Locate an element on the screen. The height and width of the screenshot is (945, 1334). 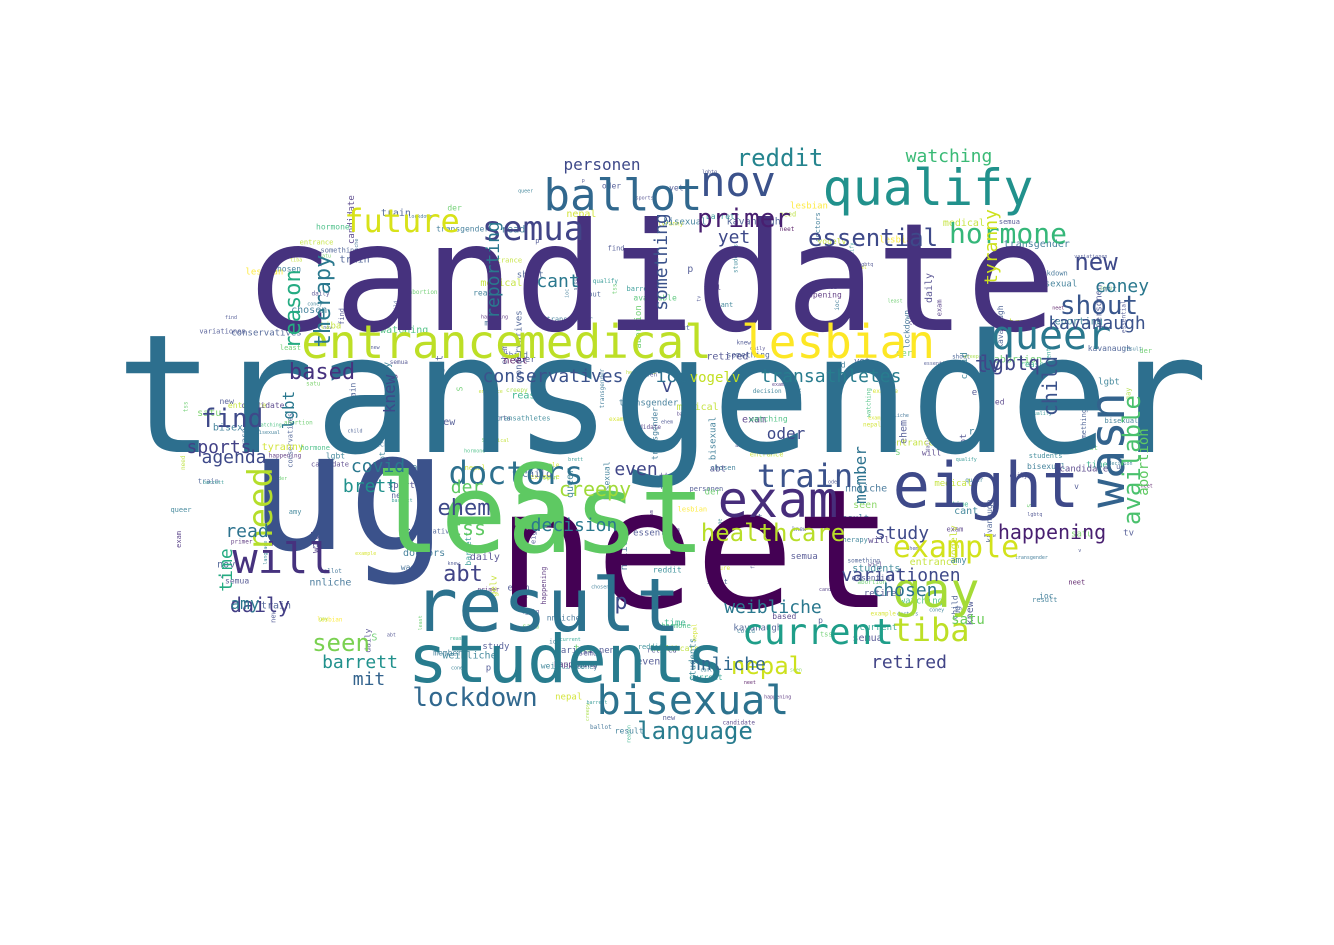
cloud-word-small: bisexual is located at coordinates (1046, 466).